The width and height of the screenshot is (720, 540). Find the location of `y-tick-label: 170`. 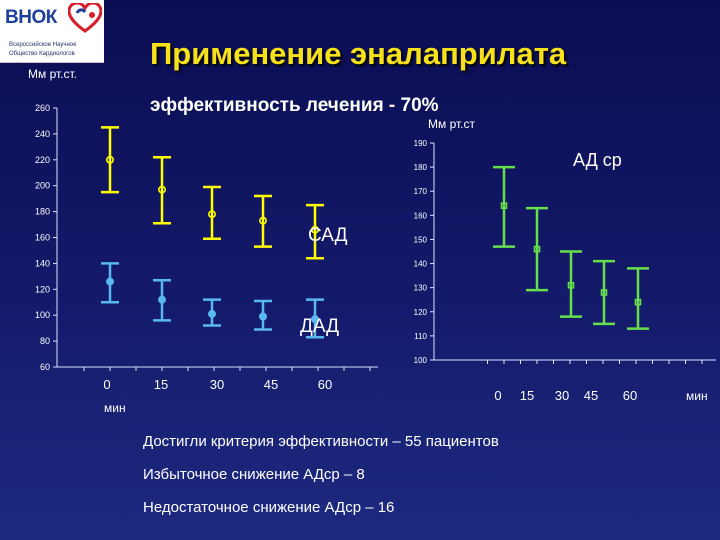

y-tick-label: 170 is located at coordinates (421, 191).